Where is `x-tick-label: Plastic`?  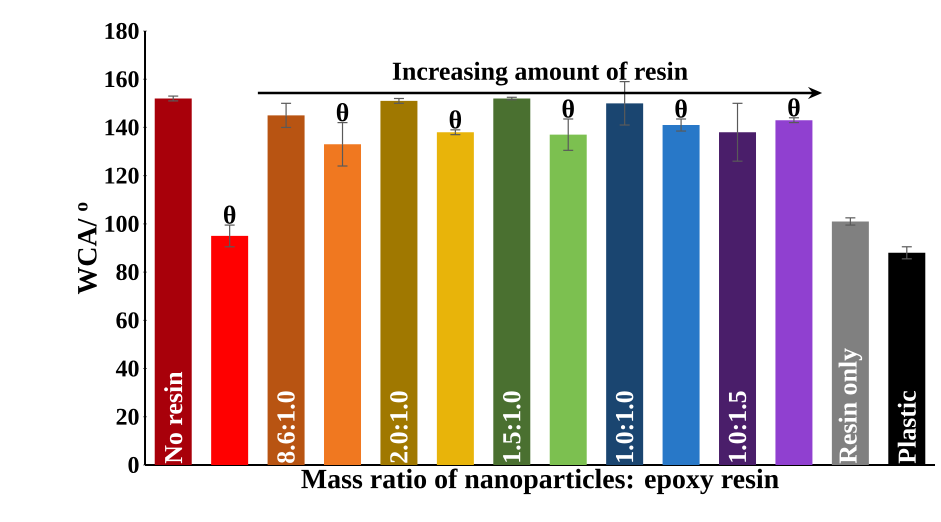
x-tick-label: Plastic is located at coordinates (907, 427).